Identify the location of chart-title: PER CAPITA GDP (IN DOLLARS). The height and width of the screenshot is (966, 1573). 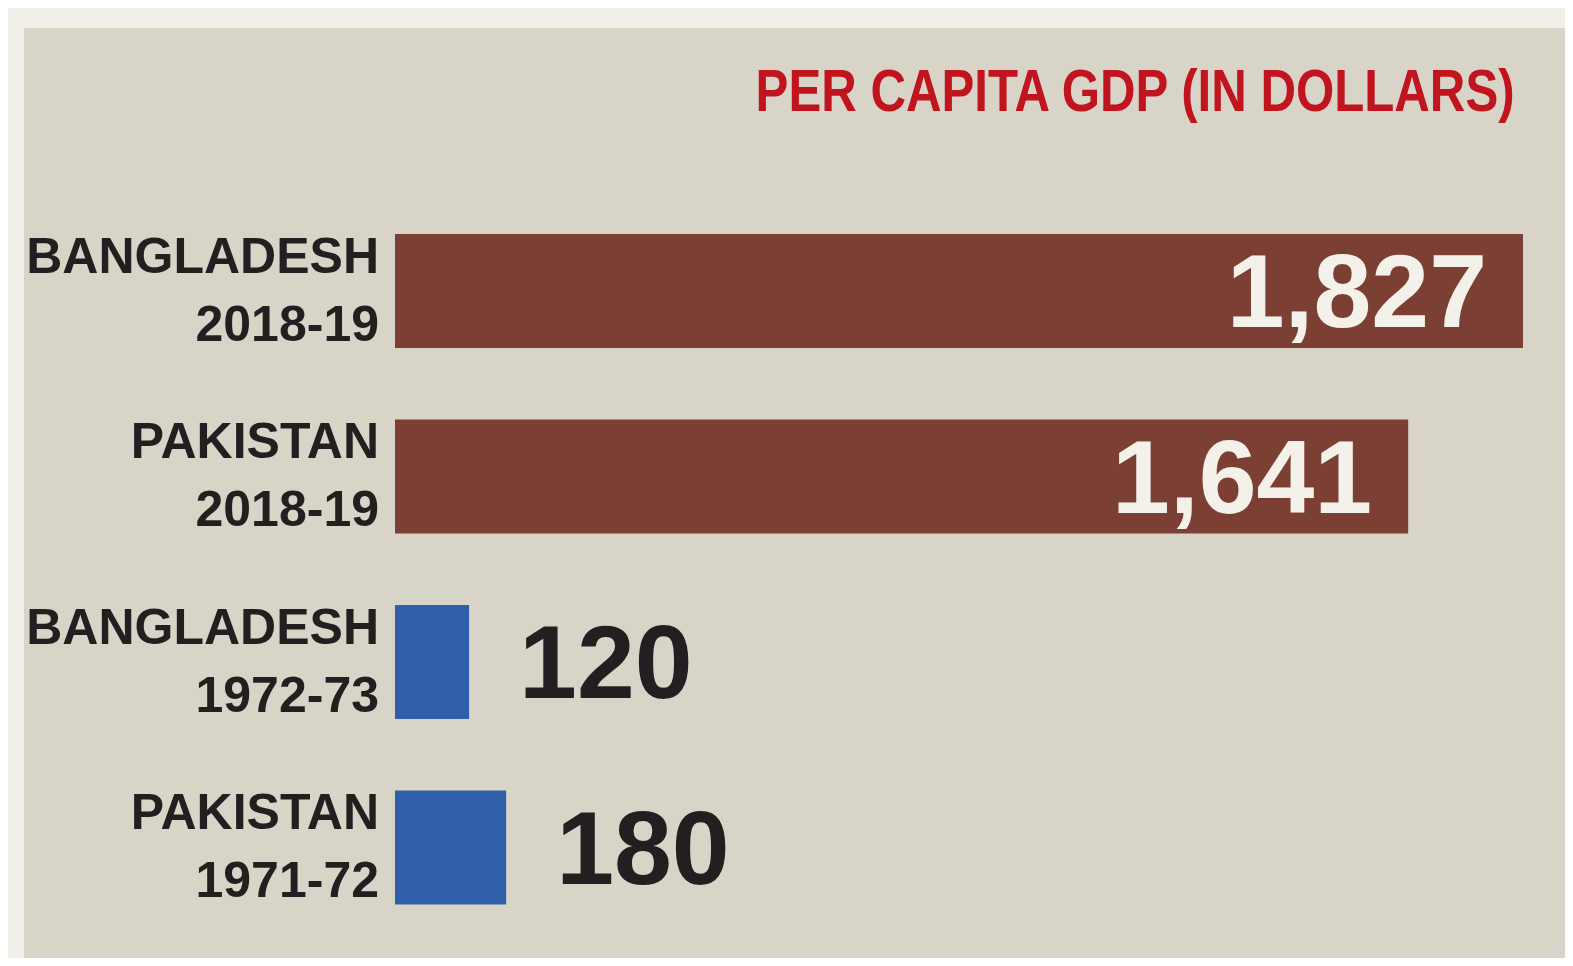
(1135, 90).